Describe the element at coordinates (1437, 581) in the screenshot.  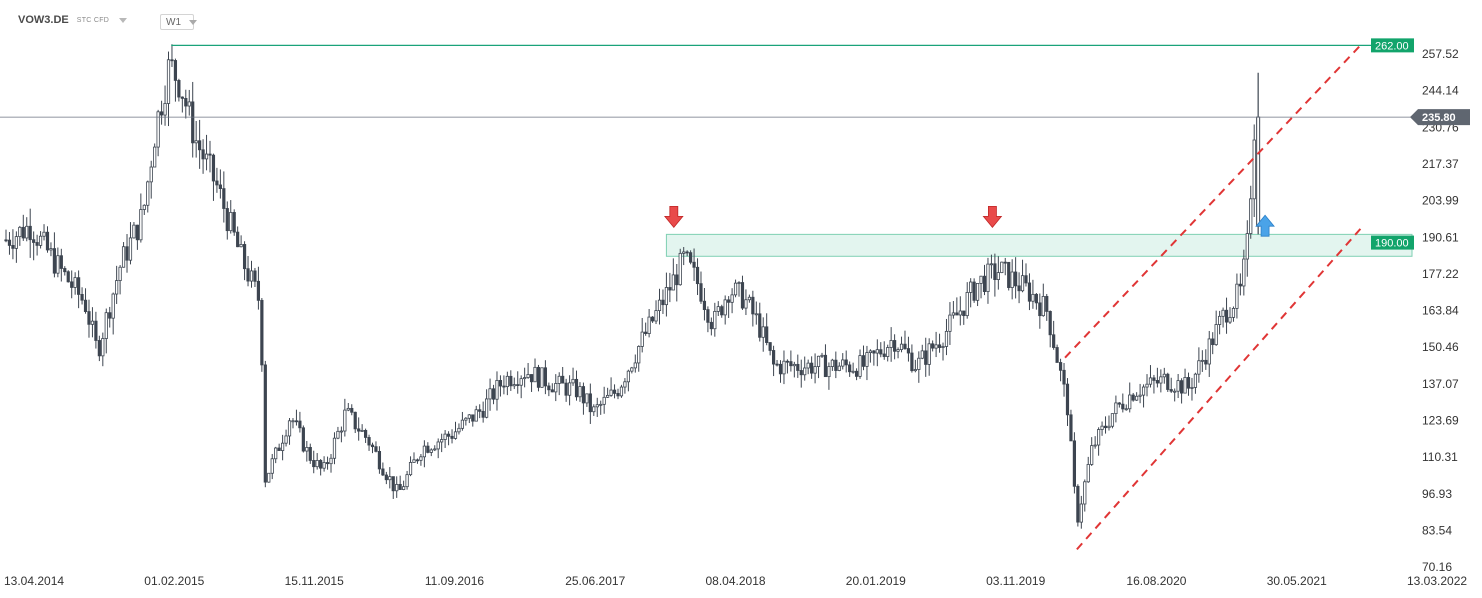
I see `x-tick-label: 13.03.2022` at that location.